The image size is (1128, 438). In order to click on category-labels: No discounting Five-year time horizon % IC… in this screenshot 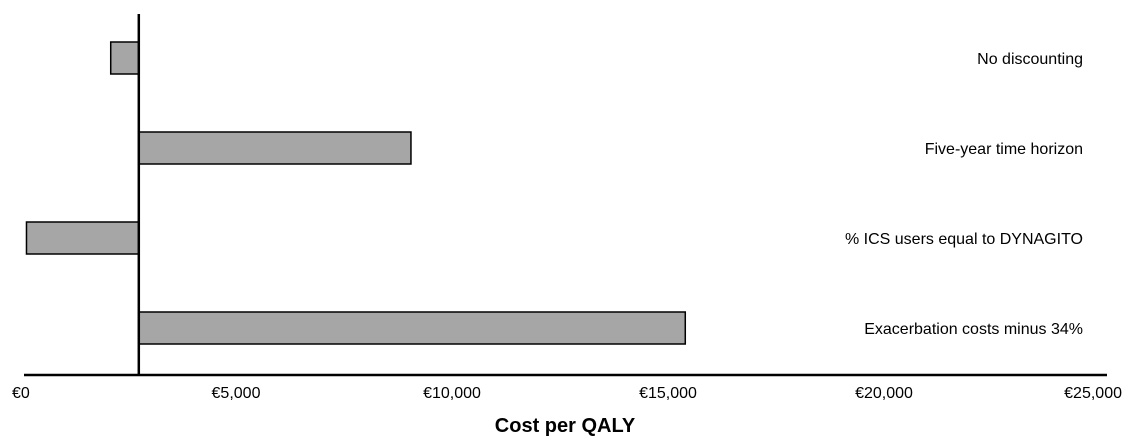, I will do `click(964, 194)`.